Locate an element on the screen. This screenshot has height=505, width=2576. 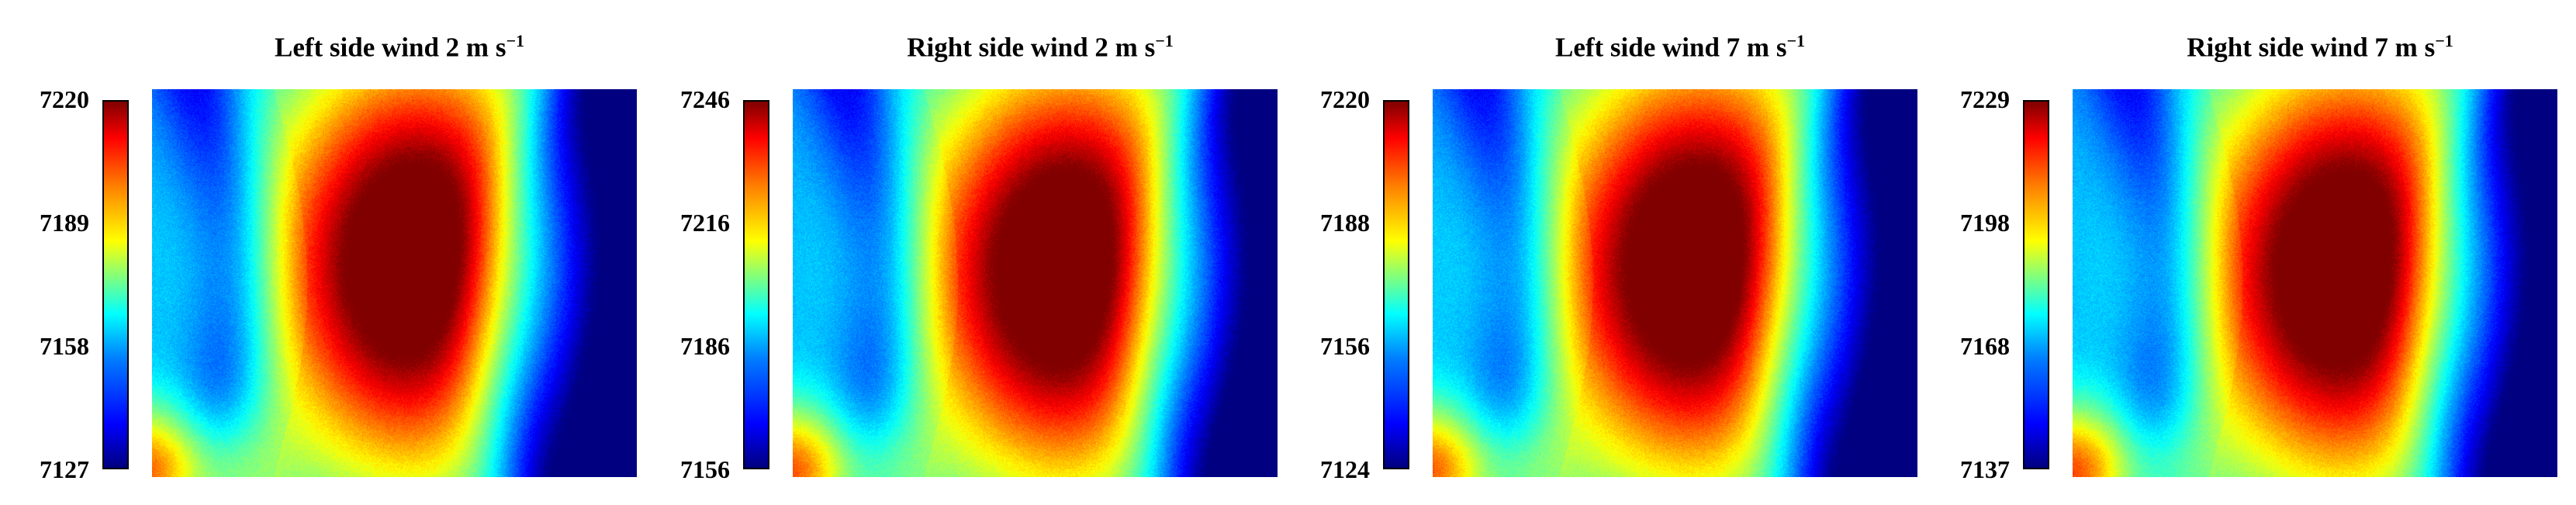
colorbar-tick-upper: 7189 is located at coordinates (64, 223).